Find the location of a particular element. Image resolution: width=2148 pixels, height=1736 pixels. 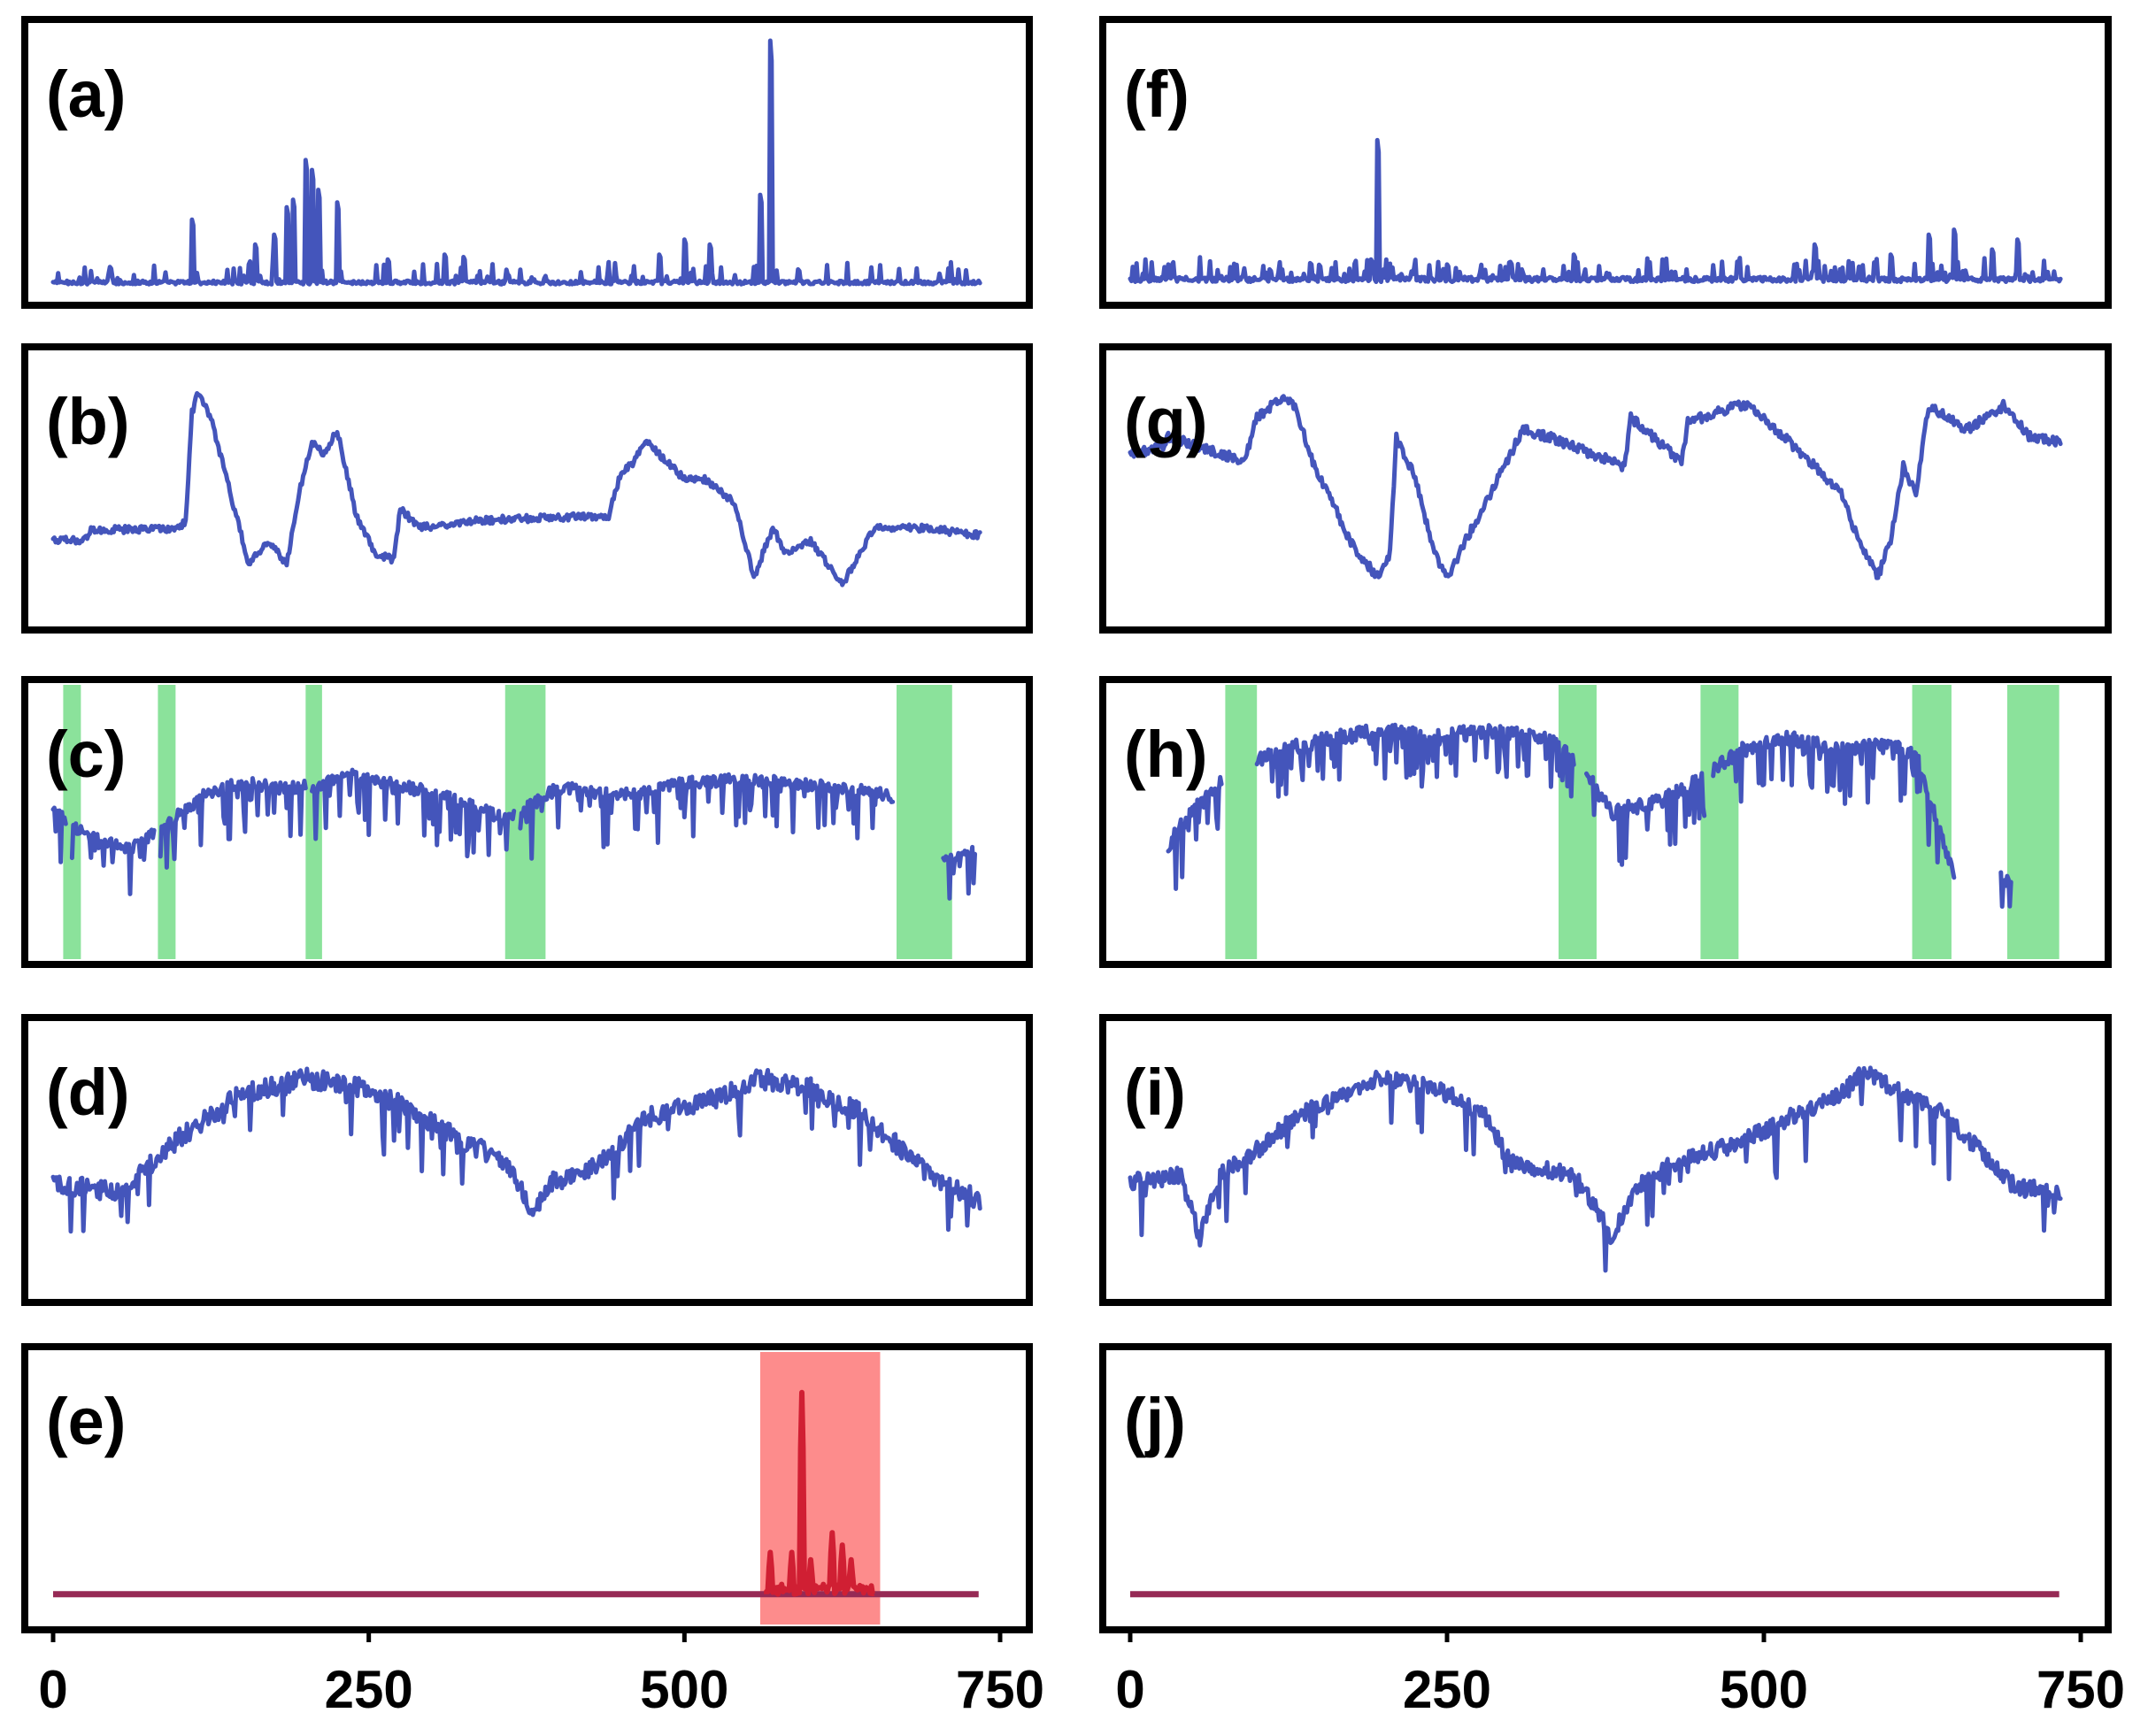

panel-f: (f) is located at coordinates (1605, 162).